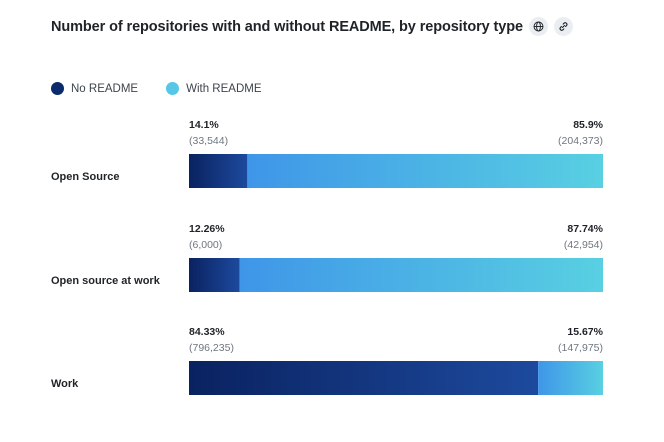 This screenshot has height=442, width=664. I want to click on value-label-with-readme-work: 15.67%, so click(585, 332).